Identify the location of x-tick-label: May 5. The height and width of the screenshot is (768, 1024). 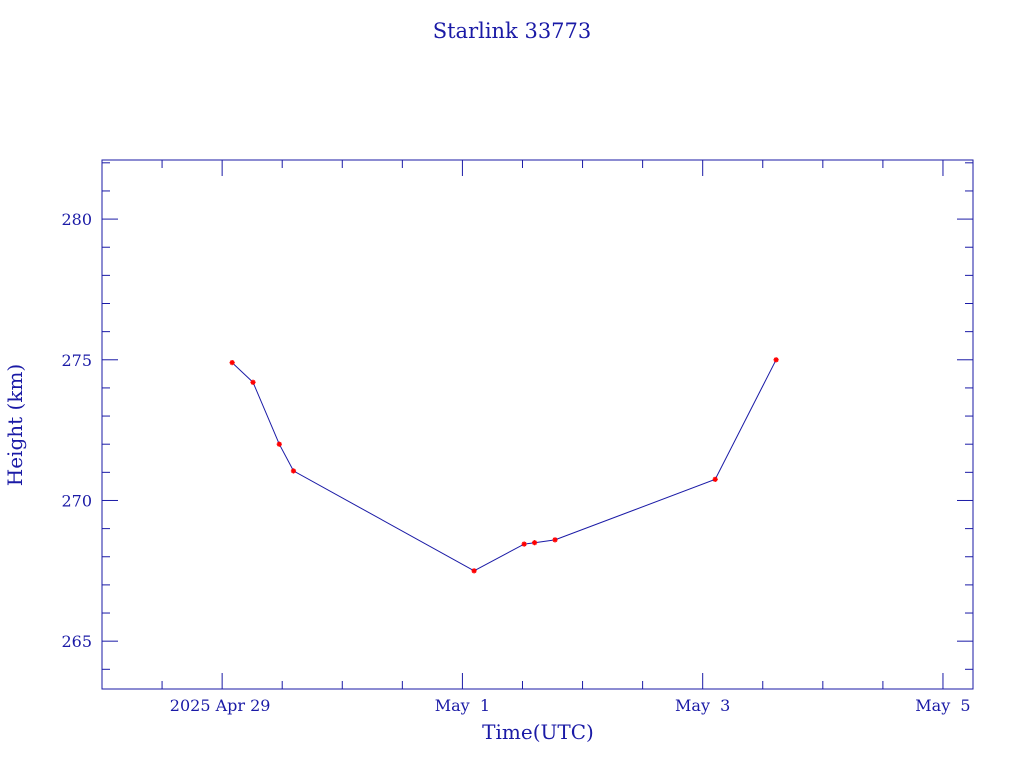
(942, 705).